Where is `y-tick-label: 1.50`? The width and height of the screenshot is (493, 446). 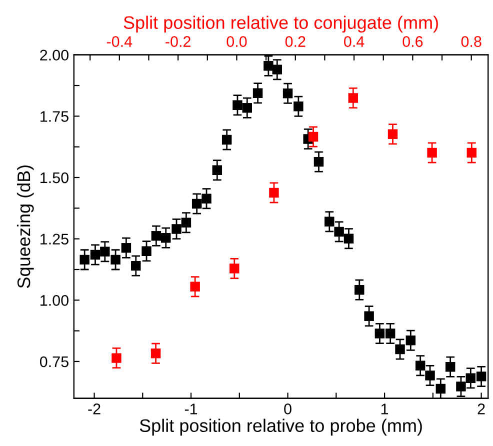 y-tick-label: 1.50 is located at coordinates (54, 178).